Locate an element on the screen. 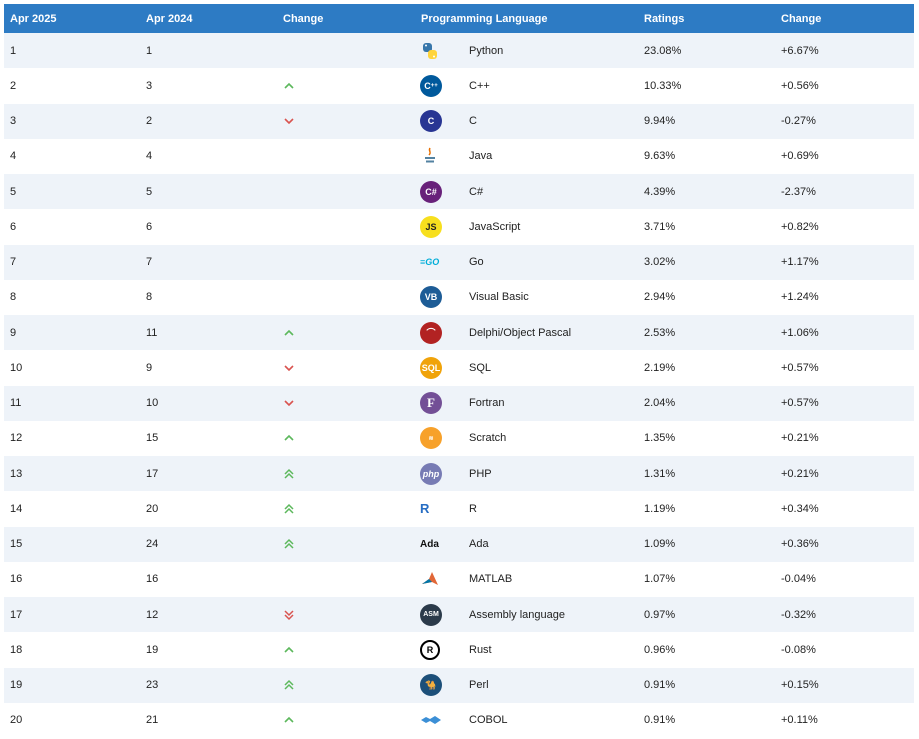 This screenshot has height=739, width=919. rank-now: 13 is located at coordinates (16, 473).